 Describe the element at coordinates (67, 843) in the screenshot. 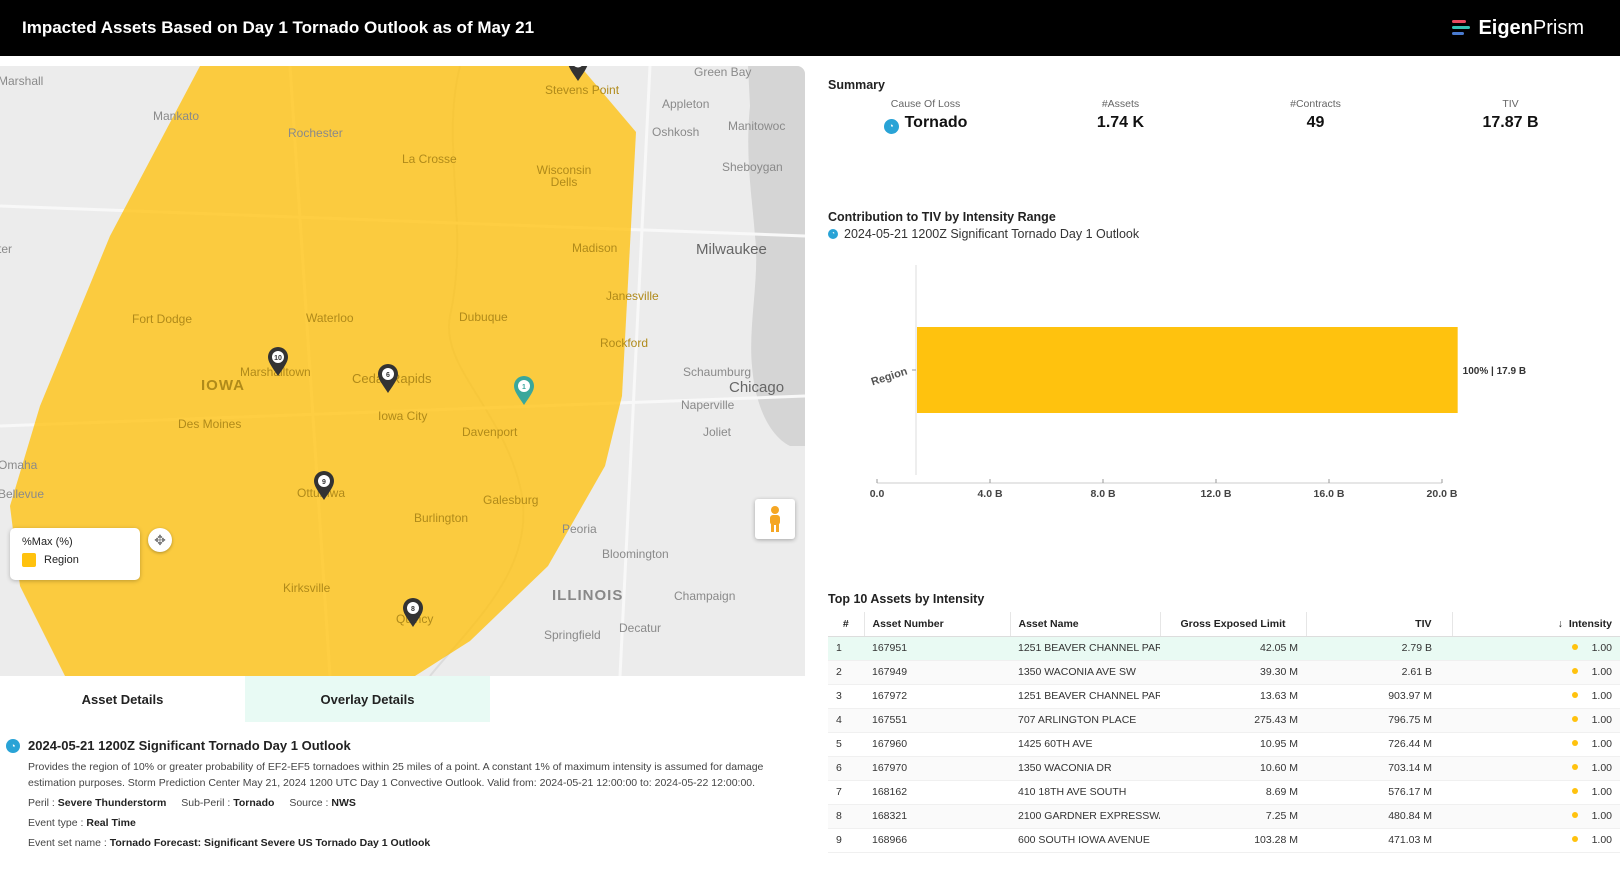

I see `event-set-label: Event set name :` at that location.